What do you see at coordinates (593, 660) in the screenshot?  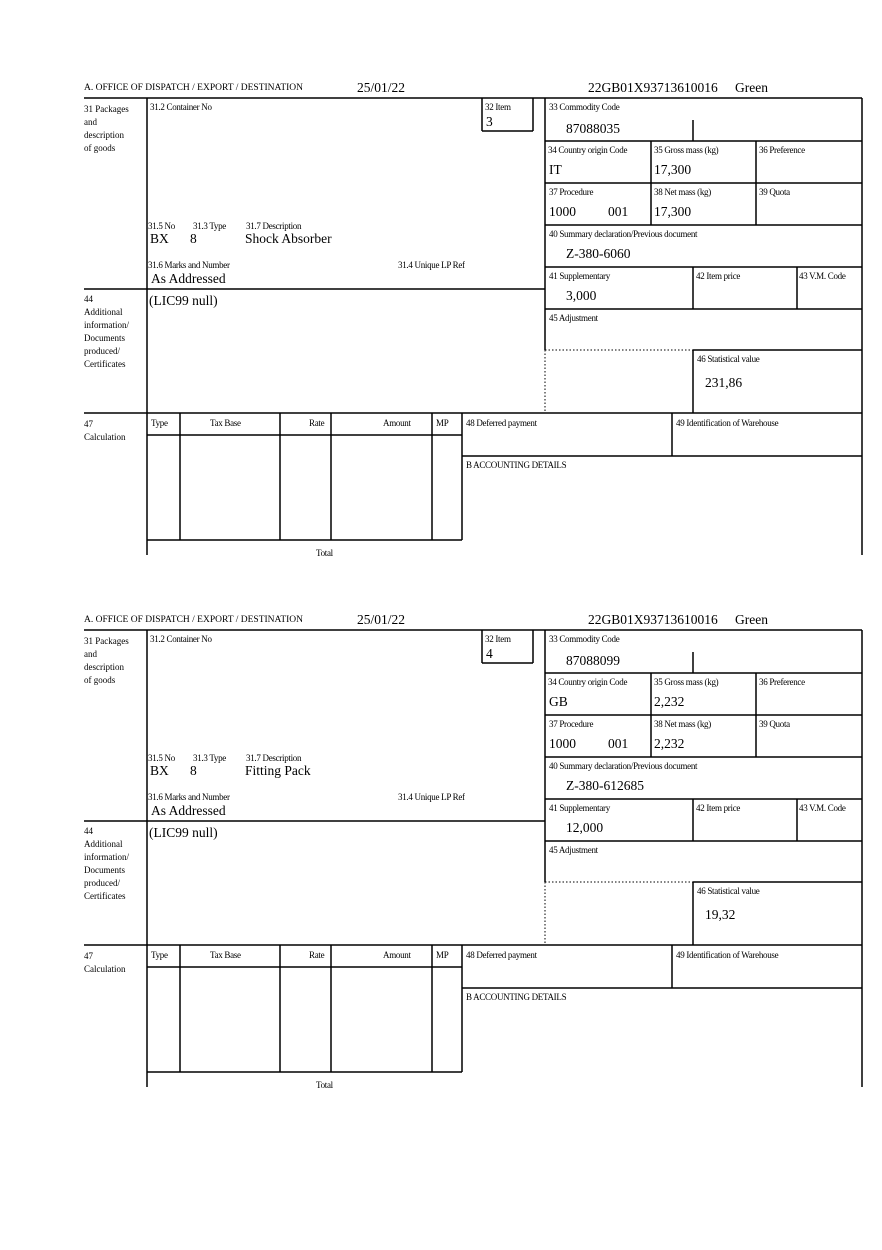 I see `commodity-code-value: 87088099` at bounding box center [593, 660].